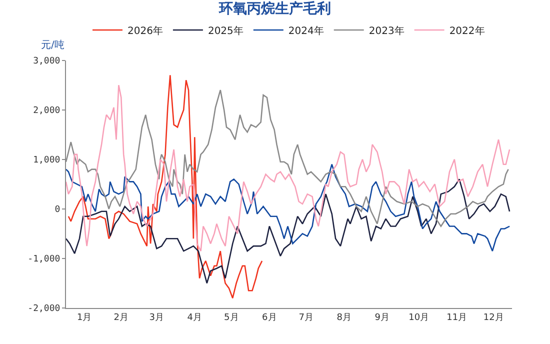 The image size is (550, 344). What do you see at coordinates (382, 317) in the screenshot?
I see `x-tick-label: 9月` at bounding box center [382, 317].